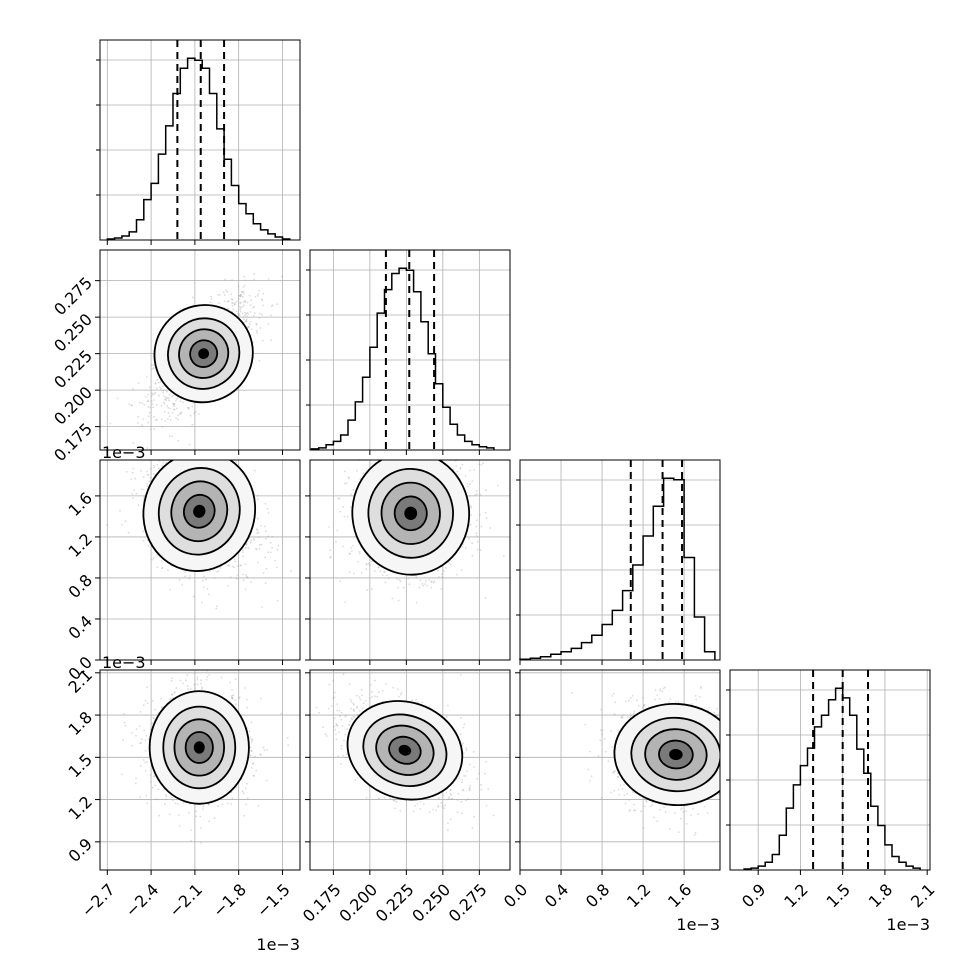  I want to click on y-tick-label: 0.9, so click(80, 849).